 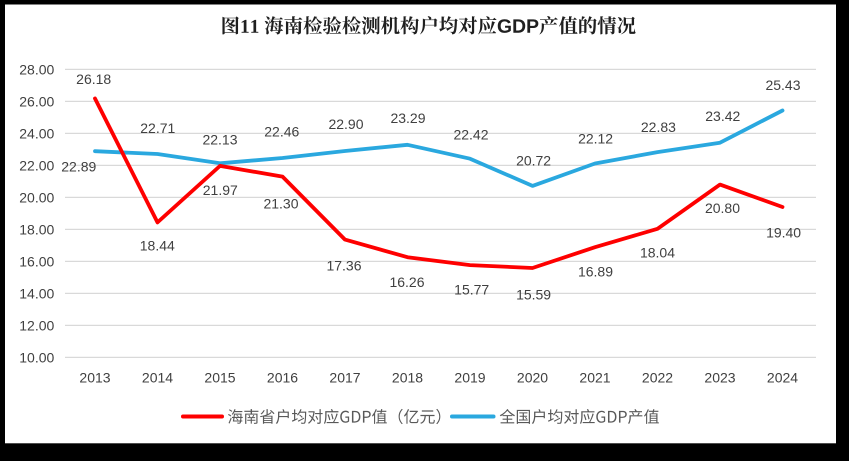 I want to click on svg-text: 2024, so click(x=782, y=377).